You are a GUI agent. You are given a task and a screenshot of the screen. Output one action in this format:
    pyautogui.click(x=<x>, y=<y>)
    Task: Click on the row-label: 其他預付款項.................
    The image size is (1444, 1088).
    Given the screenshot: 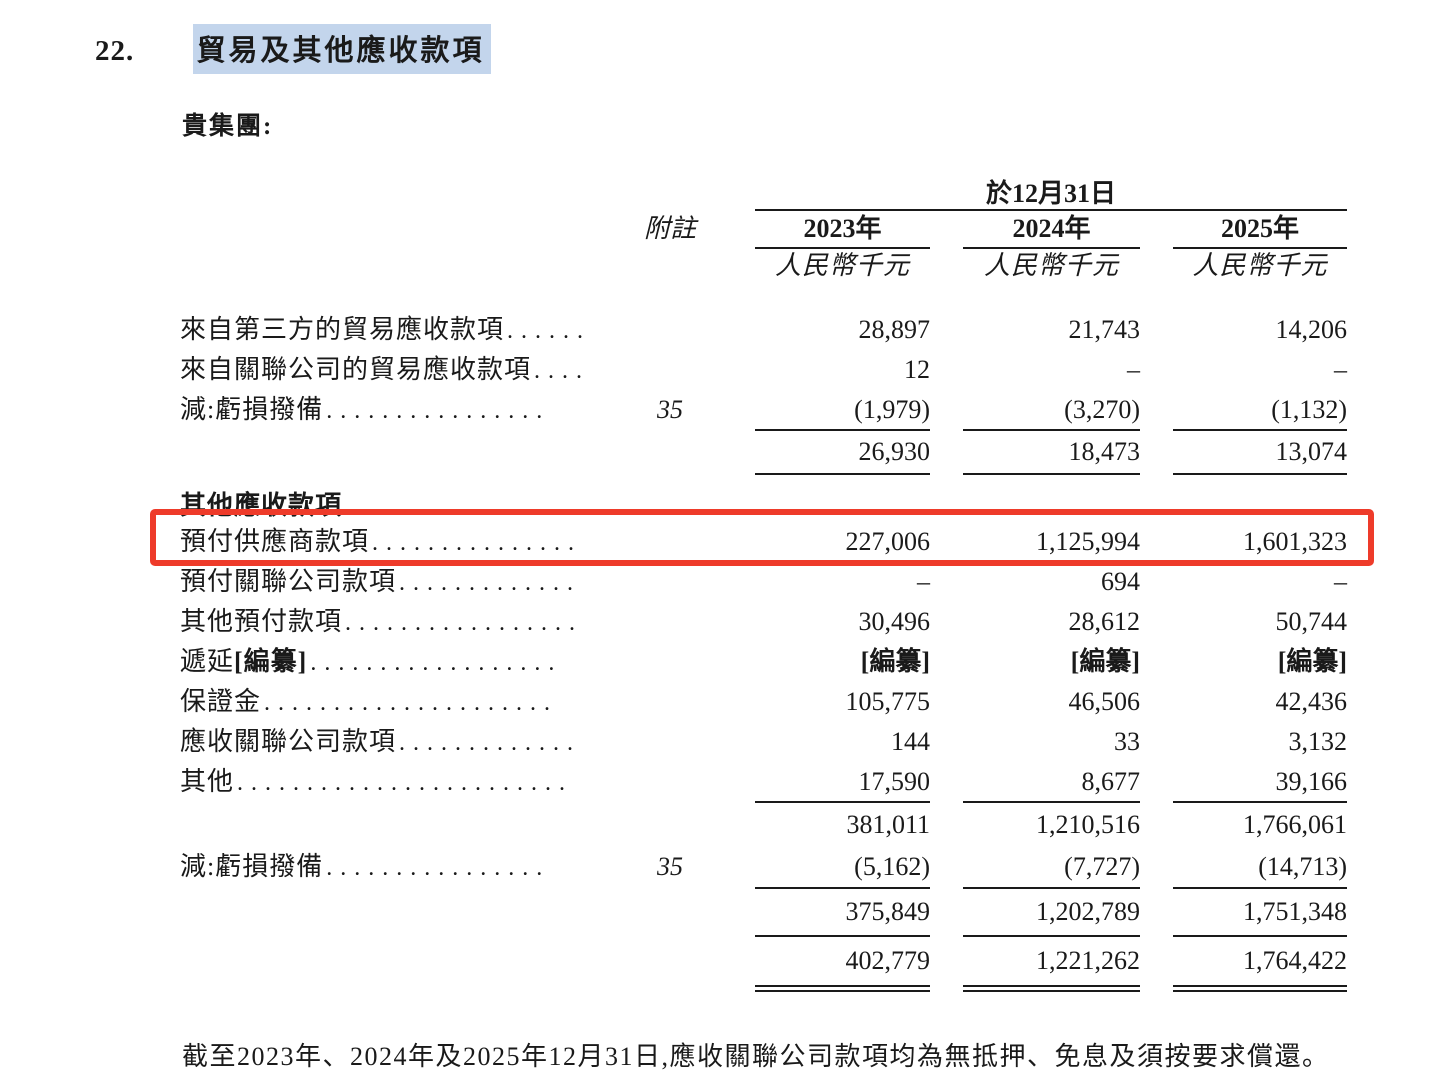 What is the action you would take?
    pyautogui.click(x=382, y=621)
    